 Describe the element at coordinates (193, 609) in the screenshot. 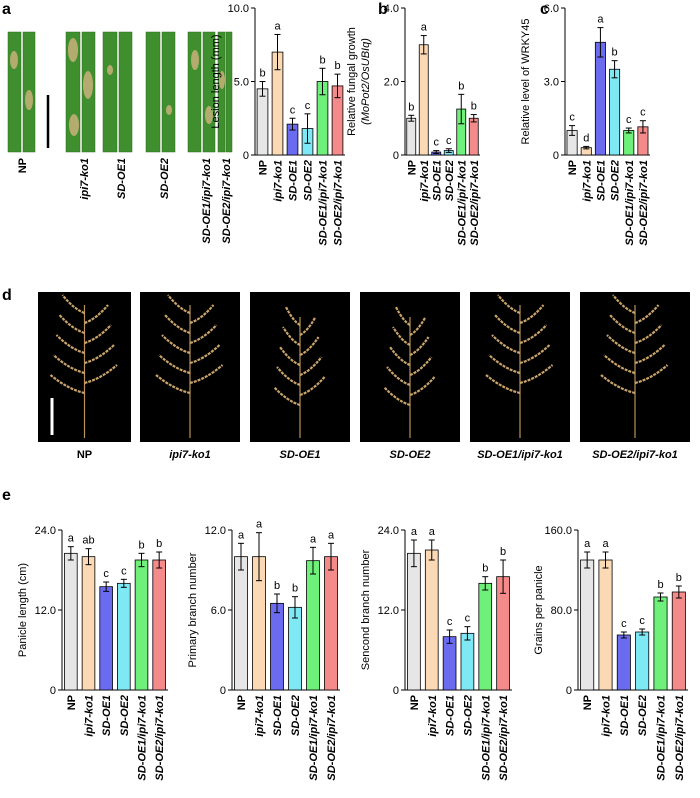

I see `y-axis-label: Primary branch number` at that location.